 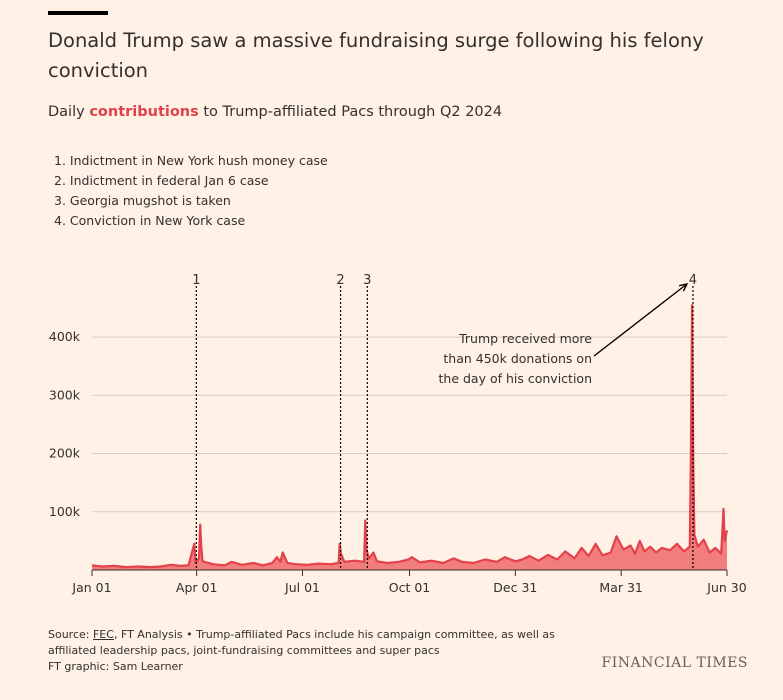 What do you see at coordinates (91, 587) in the screenshot?
I see `x-tick-label: Jan 01` at bounding box center [91, 587].